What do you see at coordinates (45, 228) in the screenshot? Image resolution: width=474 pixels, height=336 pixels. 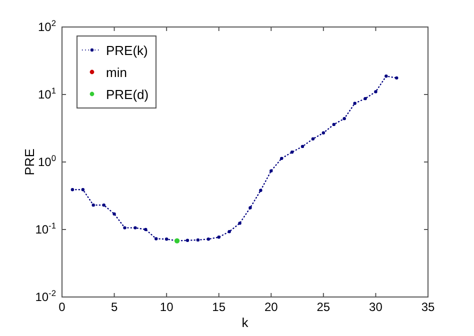 I see `y-tick-label: 10$^{-1}$` at bounding box center [45, 228].